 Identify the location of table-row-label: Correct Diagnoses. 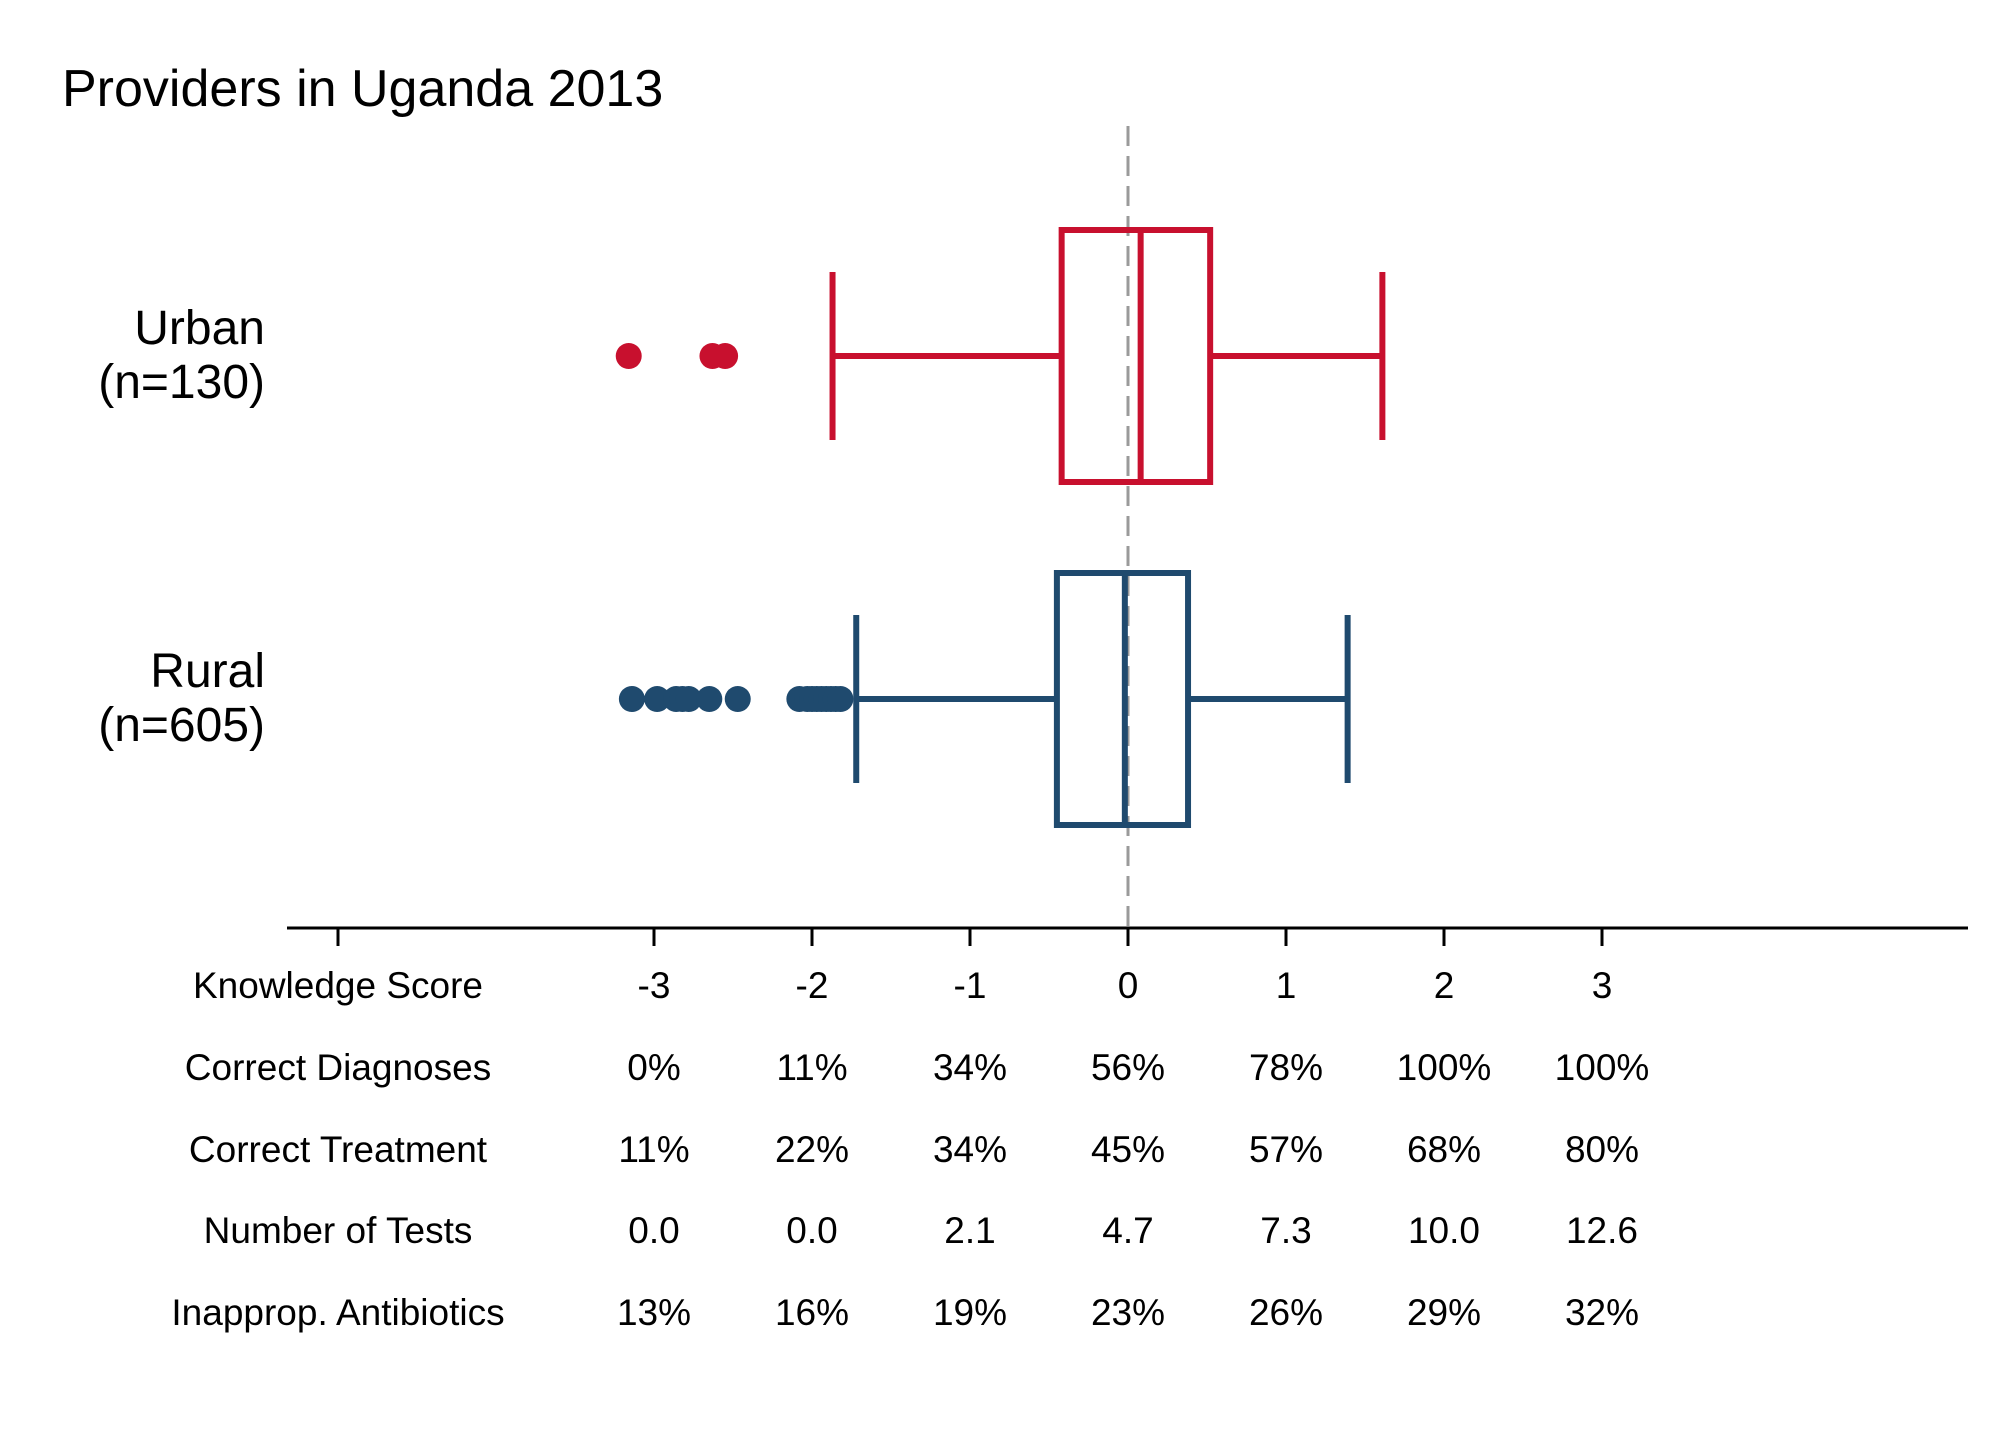
(338, 1067).